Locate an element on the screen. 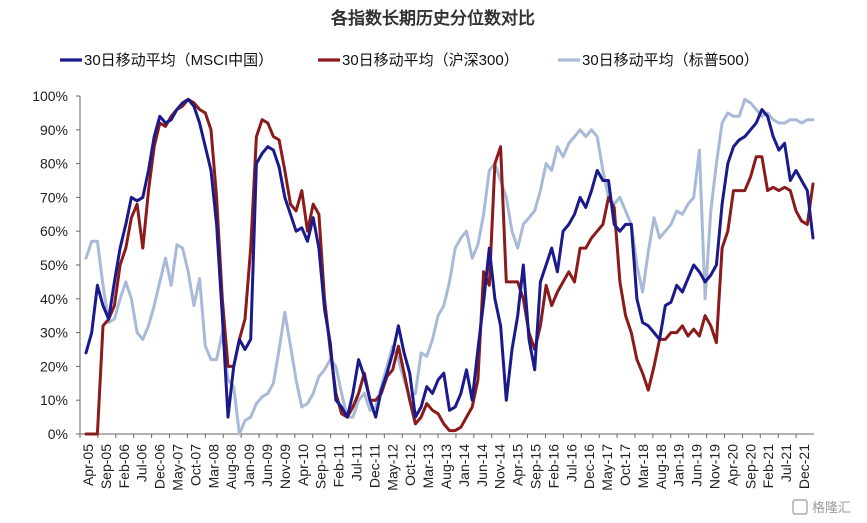 This screenshot has width=867, height=523. x-tick-label: Nov-09 is located at coordinates (285, 466).